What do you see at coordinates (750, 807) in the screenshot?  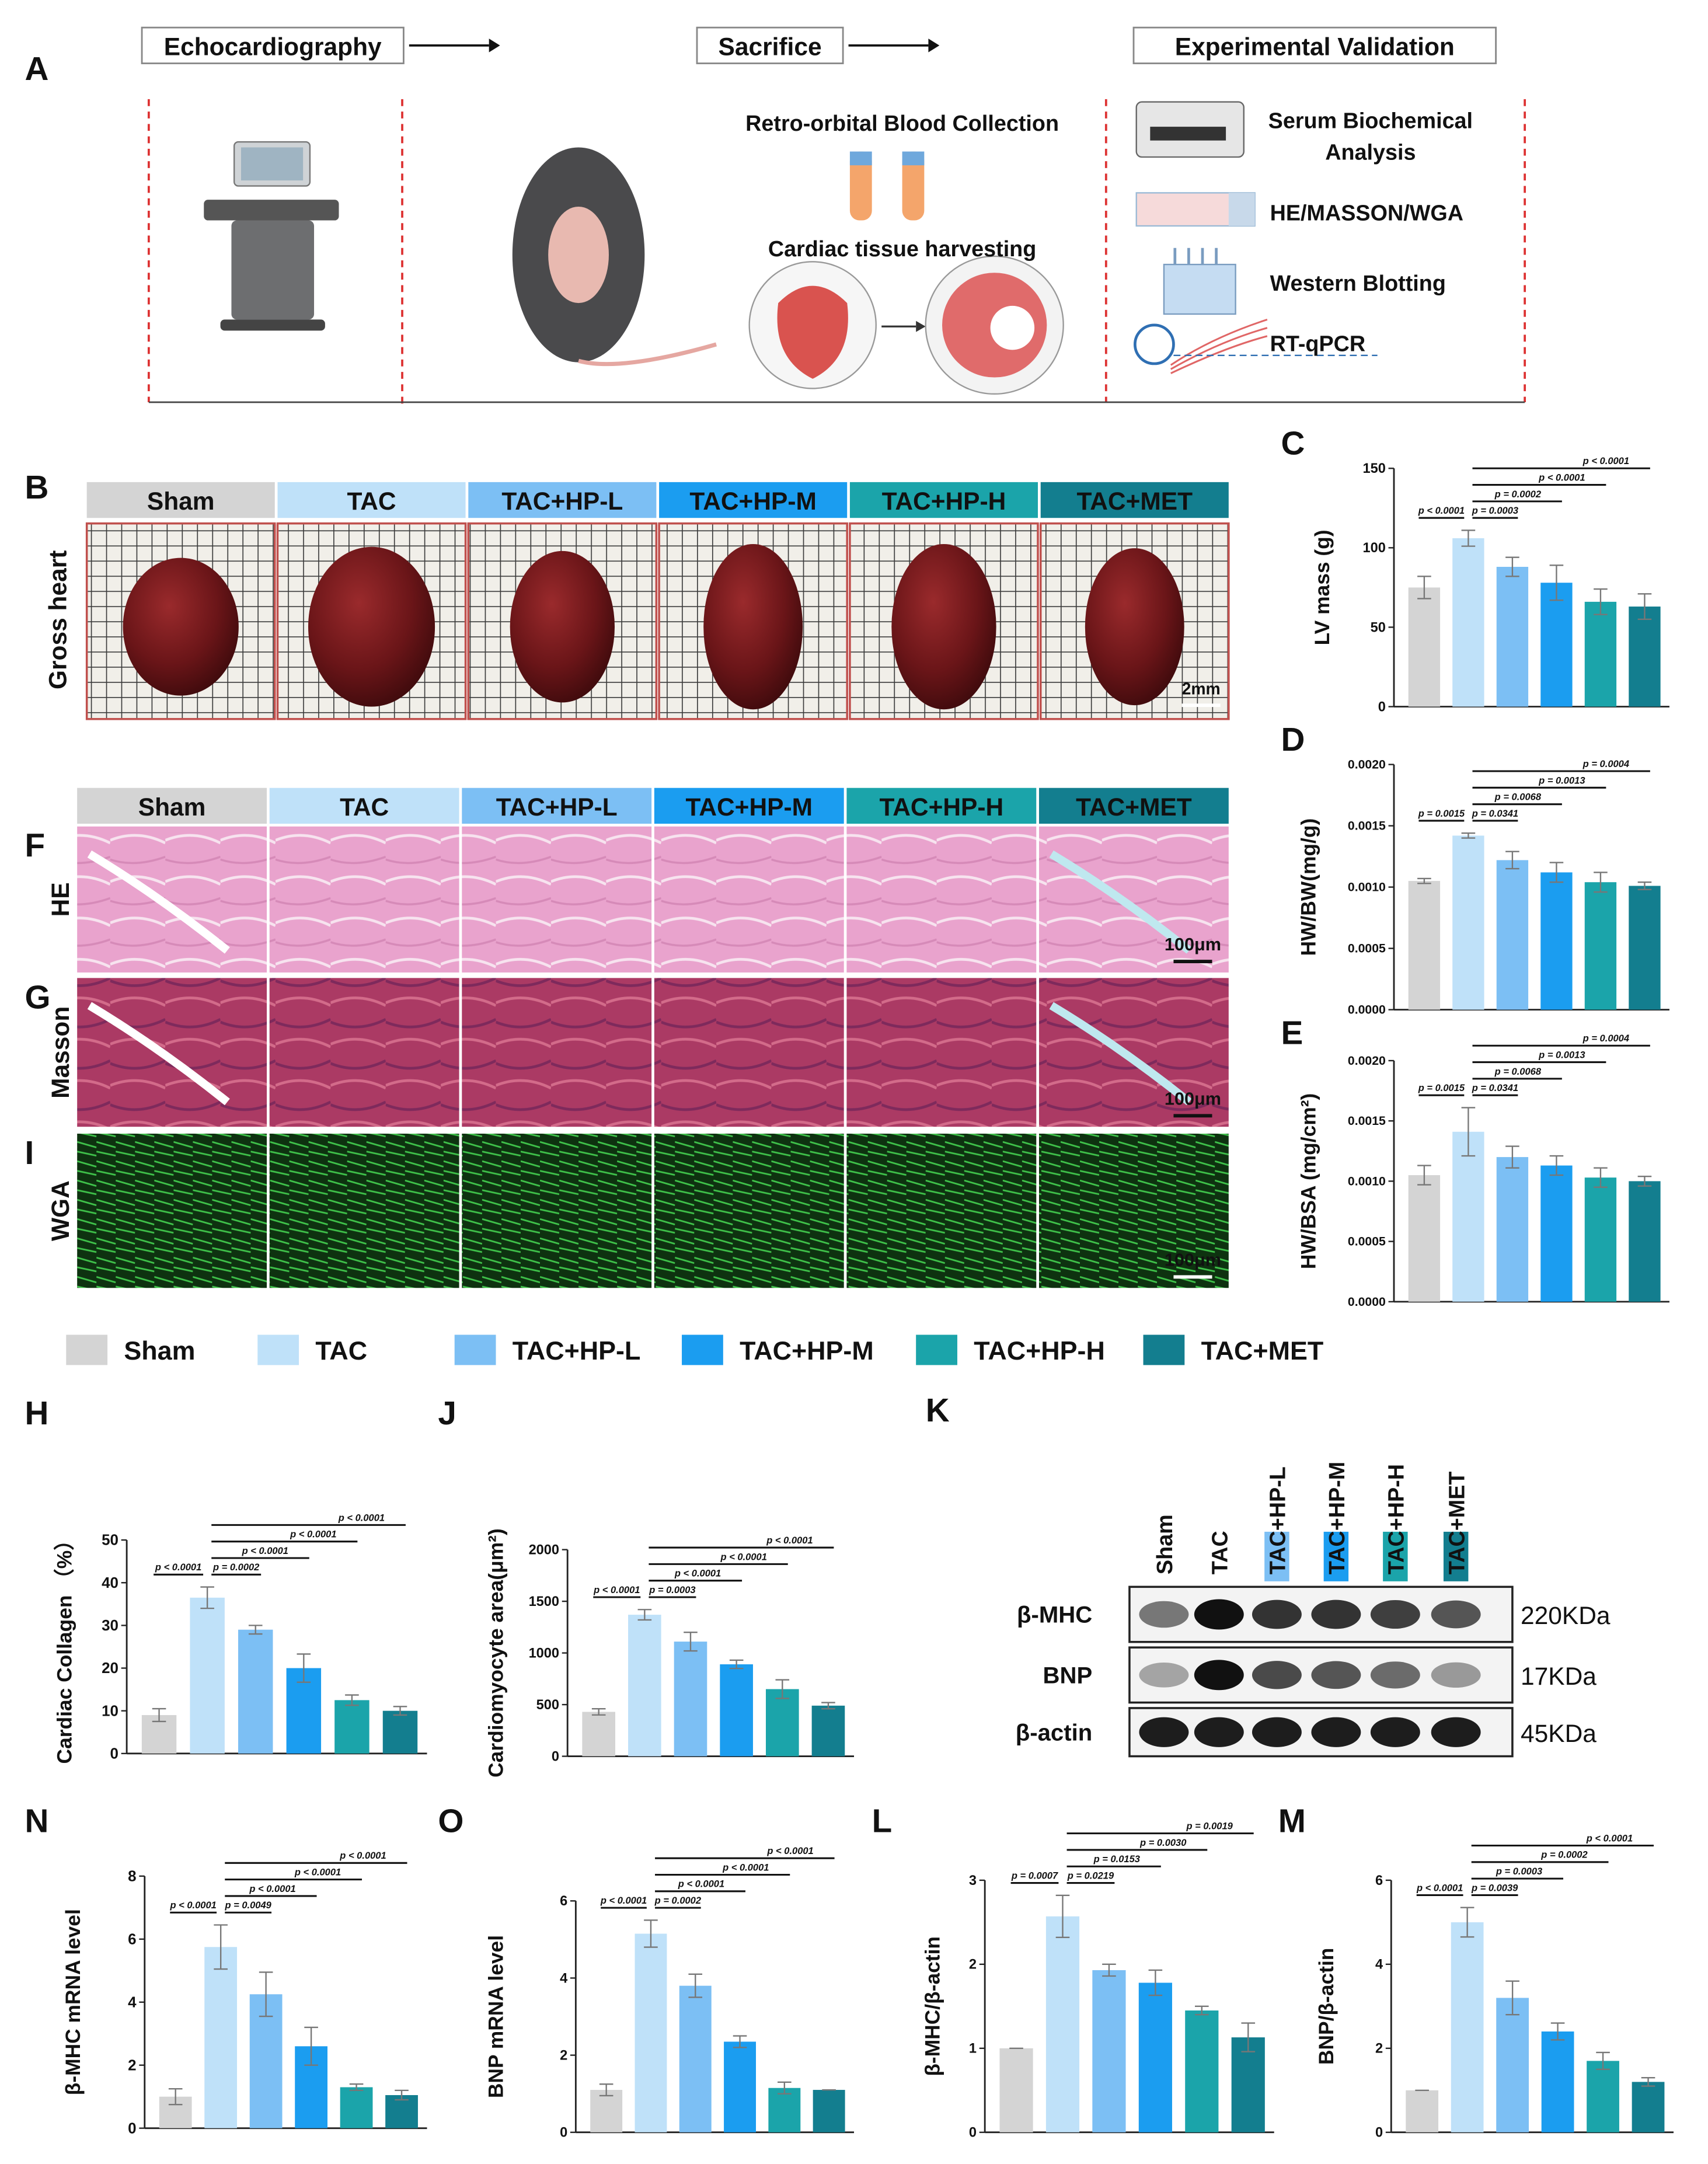 I see `group-header-label: TAC+HP-M` at bounding box center [750, 807].